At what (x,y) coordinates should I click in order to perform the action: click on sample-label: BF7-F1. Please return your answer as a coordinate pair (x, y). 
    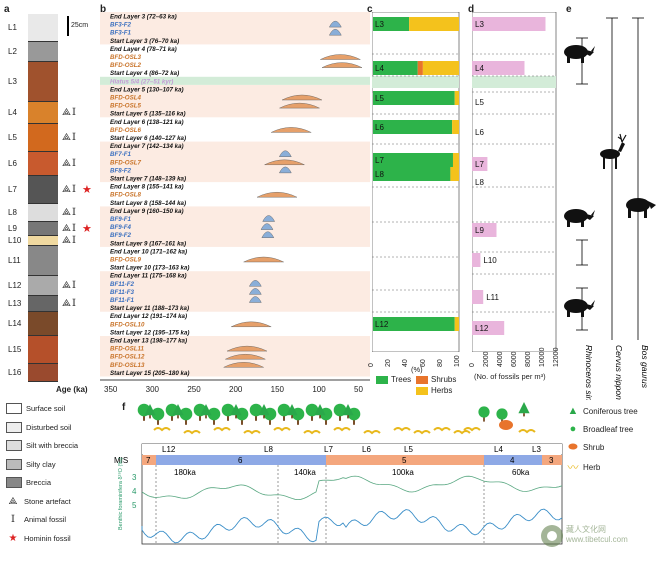
    Looking at the image, I should click on (121, 154).